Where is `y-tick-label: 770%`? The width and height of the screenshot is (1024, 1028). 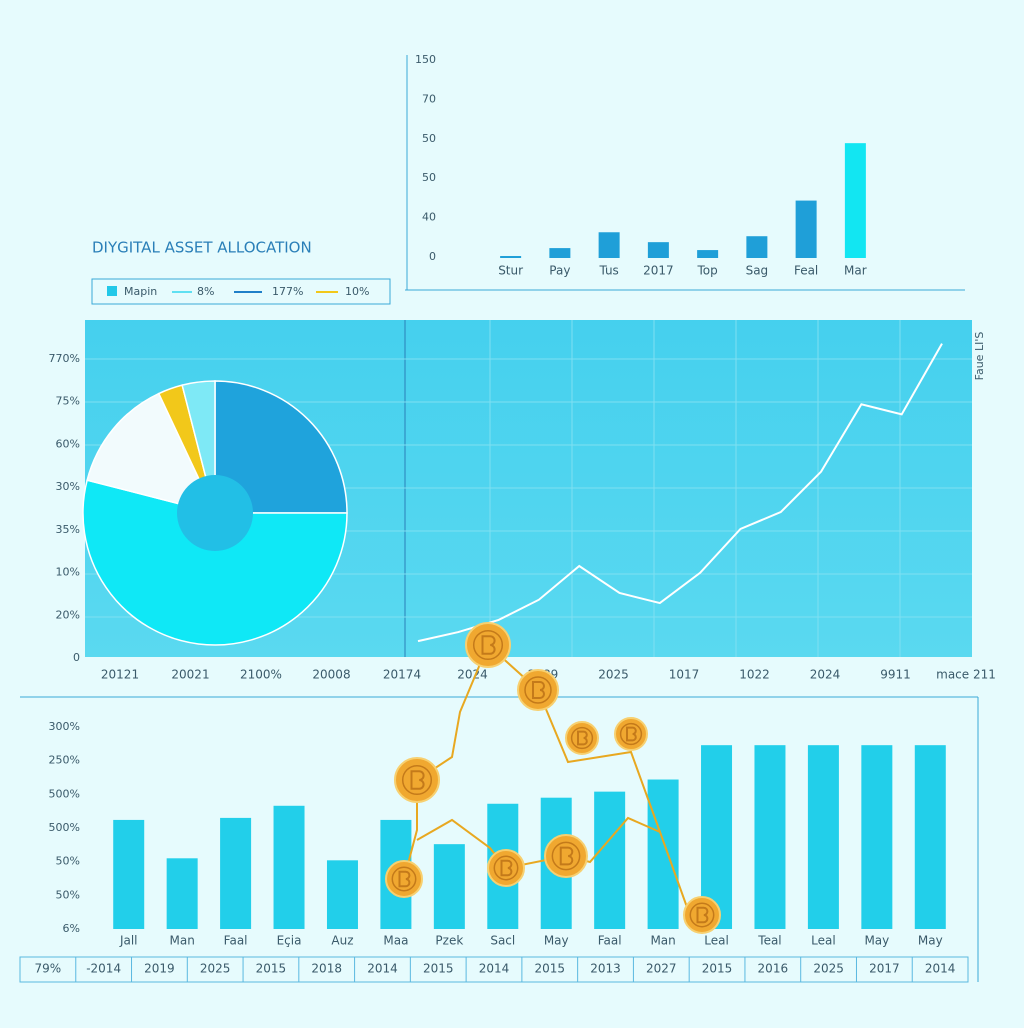 y-tick-label: 770% is located at coordinates (64, 358).